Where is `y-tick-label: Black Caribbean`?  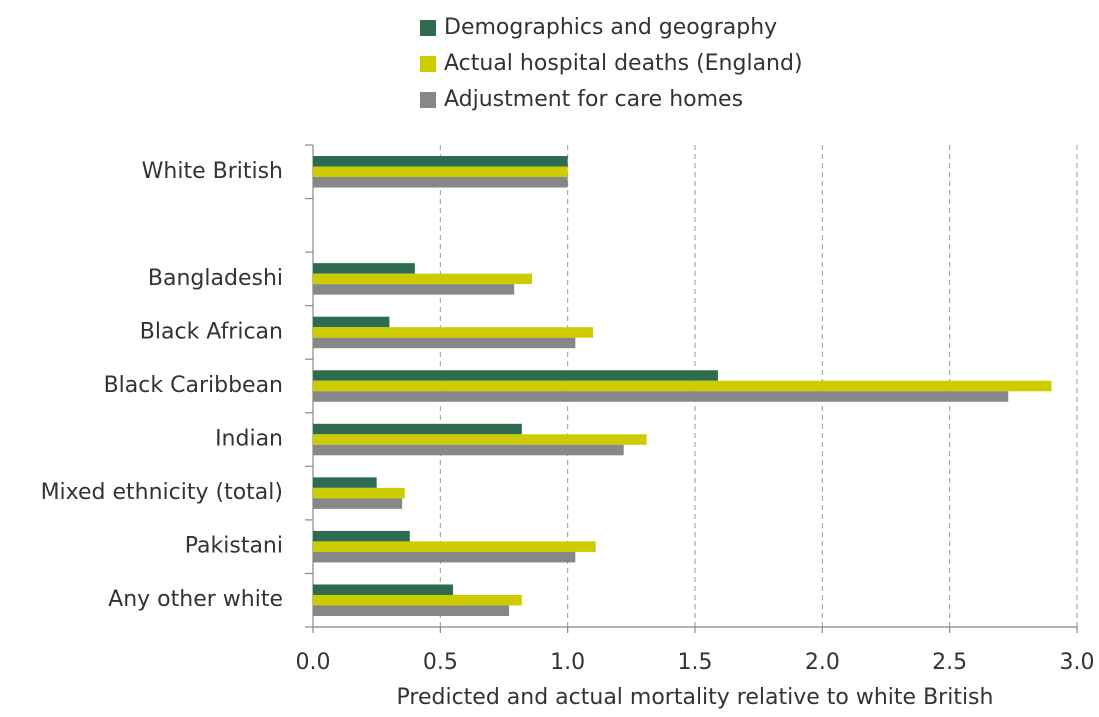
y-tick-label: Black Caribbean is located at coordinates (193, 385).